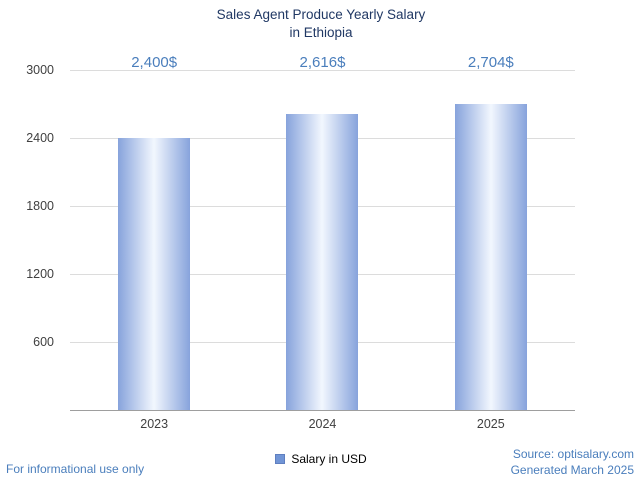  Describe the element at coordinates (40, 138) in the screenshot. I see `y-axis-tick-label: 2400` at that location.